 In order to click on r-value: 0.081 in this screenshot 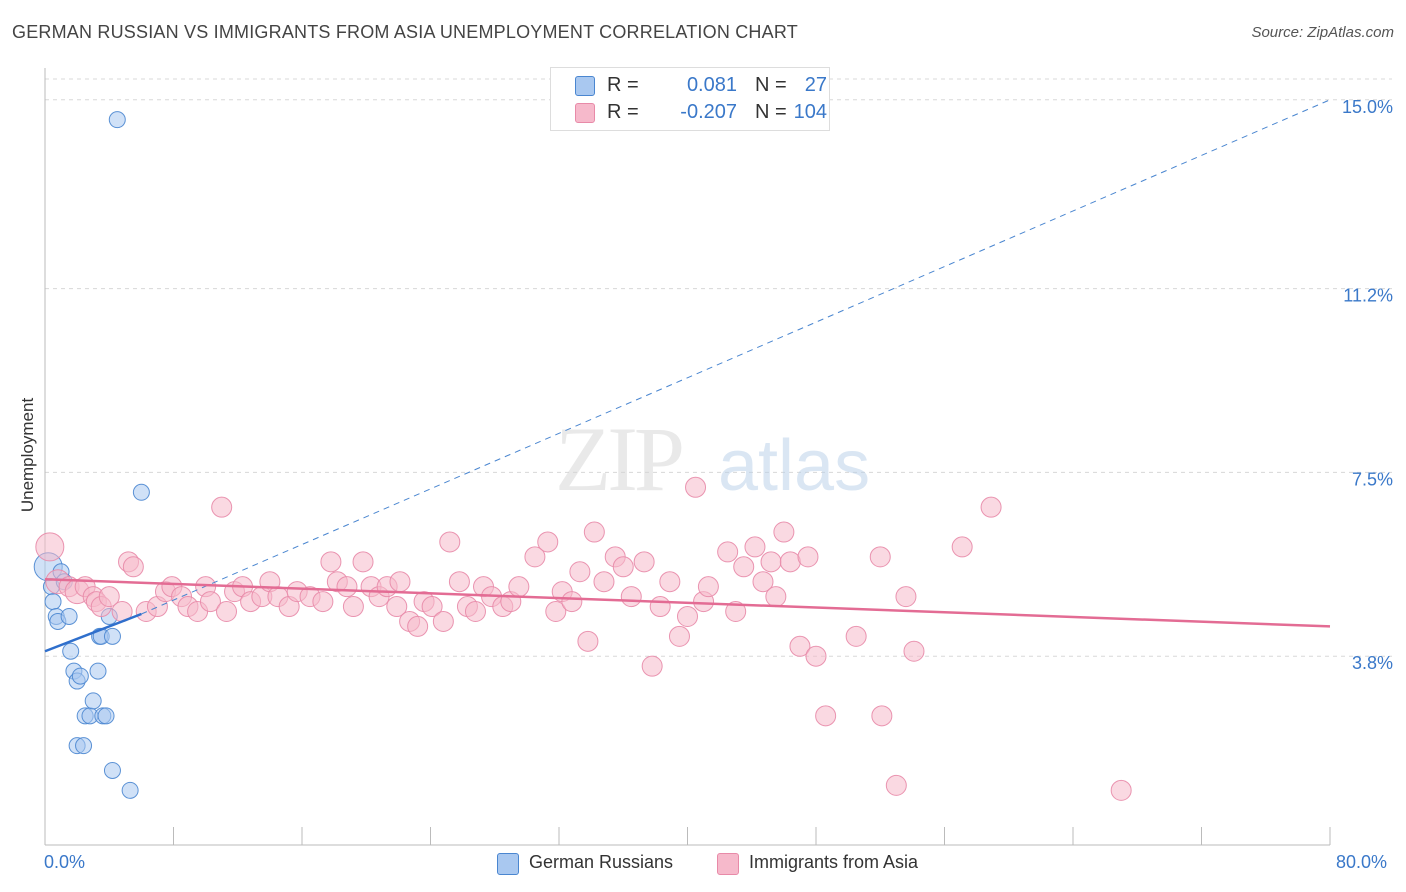, I will do `click(711, 85)`.